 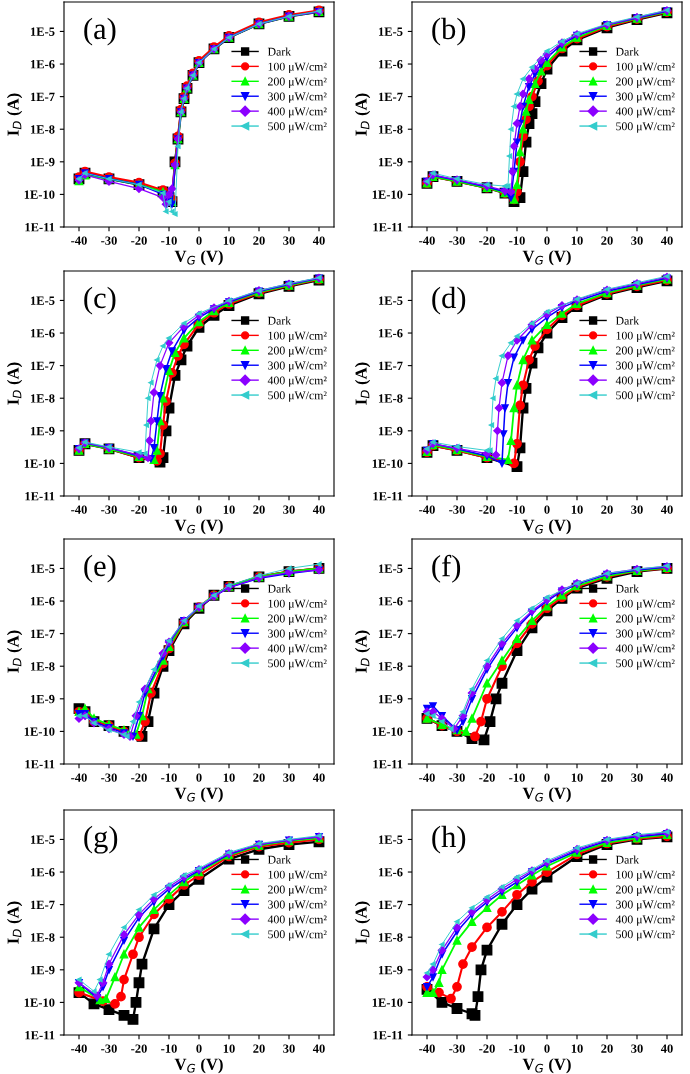 I want to click on annotation: (g), so click(x=101, y=839).